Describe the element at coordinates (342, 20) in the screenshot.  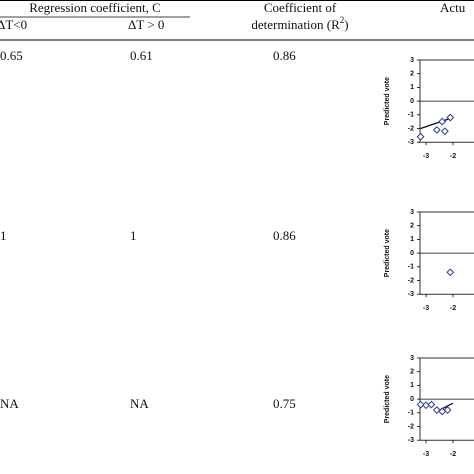
I see `r2-sup: 2` at that location.